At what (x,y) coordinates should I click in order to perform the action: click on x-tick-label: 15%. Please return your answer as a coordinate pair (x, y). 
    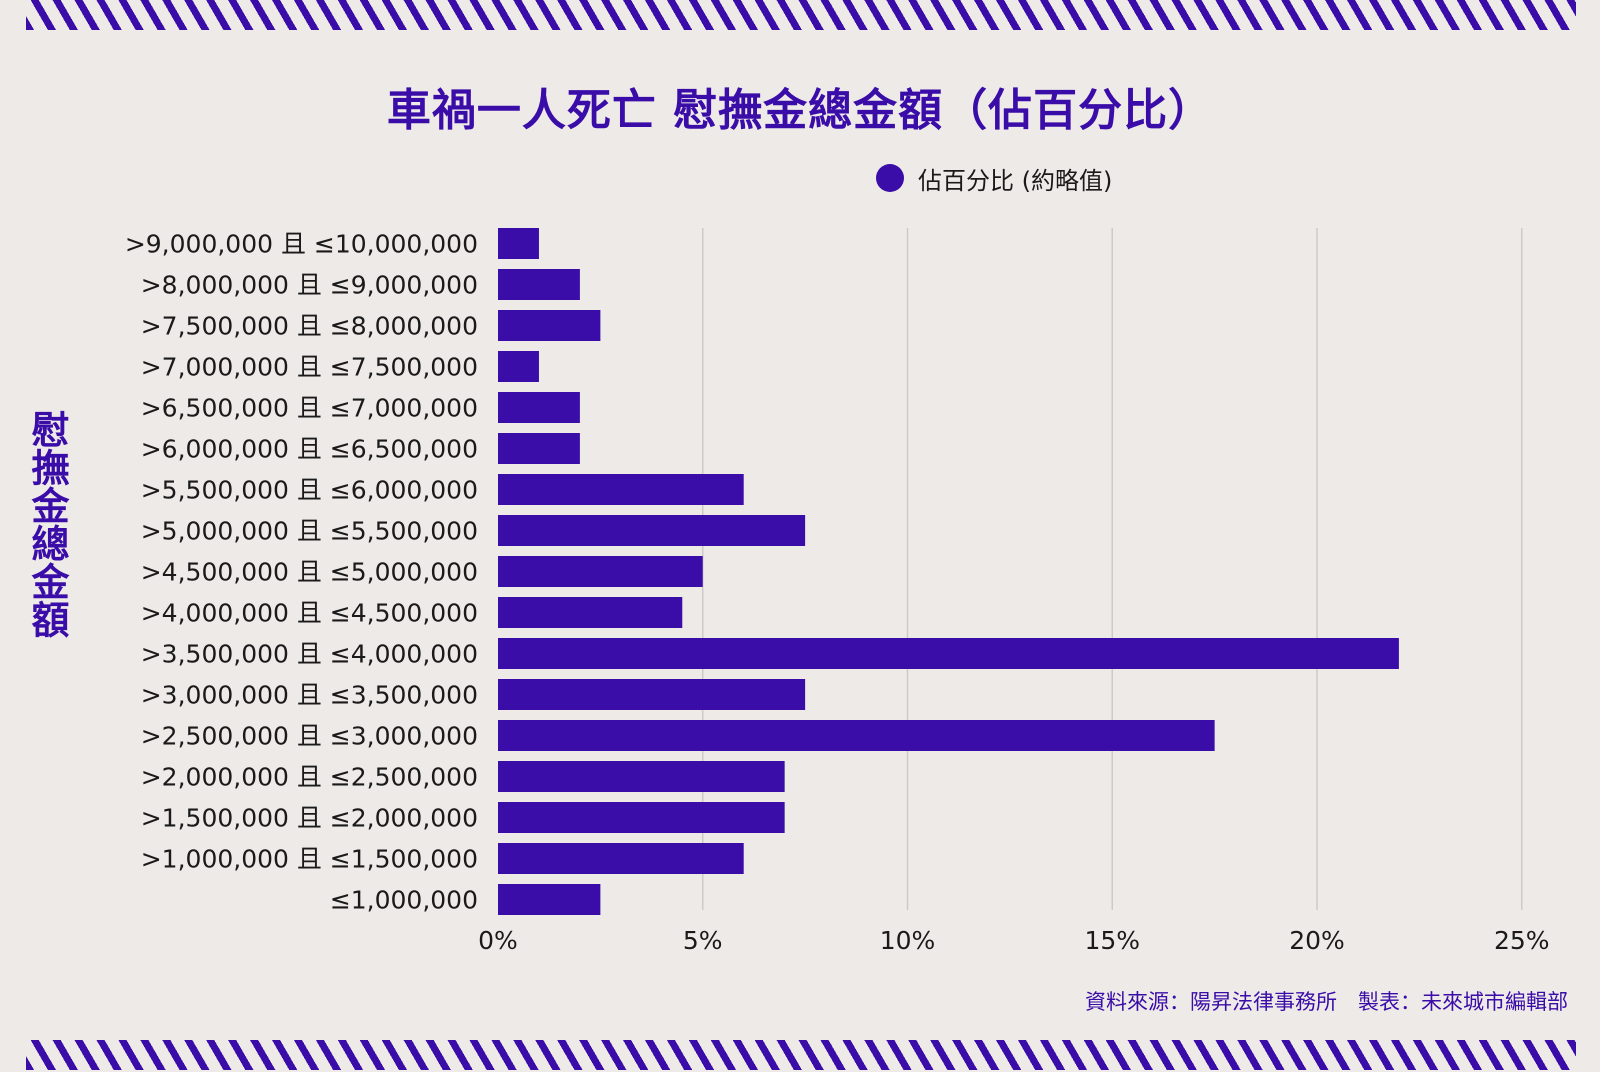
    Looking at the image, I should click on (1112, 940).